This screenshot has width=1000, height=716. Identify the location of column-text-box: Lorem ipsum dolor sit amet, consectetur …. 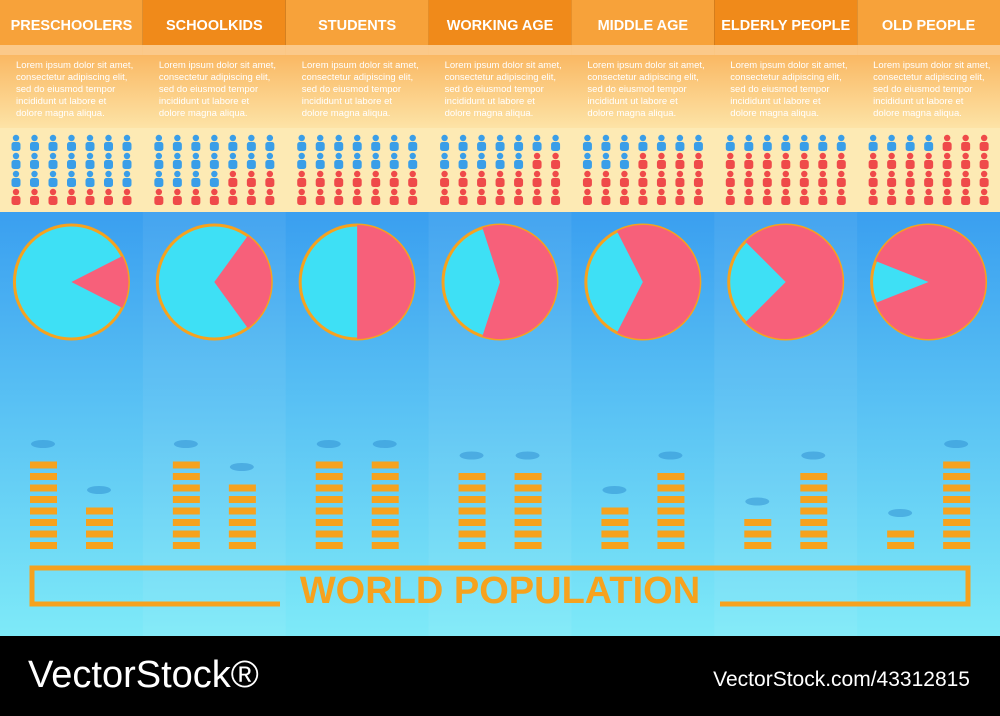
(360, 89).